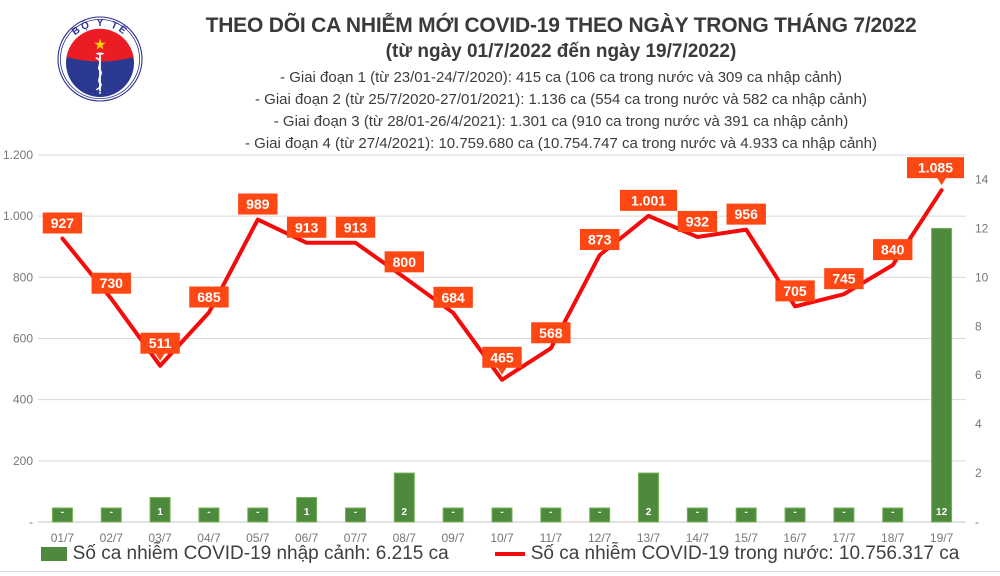 The image size is (1000, 576). I want to click on data-label-text: 932, so click(698, 221).